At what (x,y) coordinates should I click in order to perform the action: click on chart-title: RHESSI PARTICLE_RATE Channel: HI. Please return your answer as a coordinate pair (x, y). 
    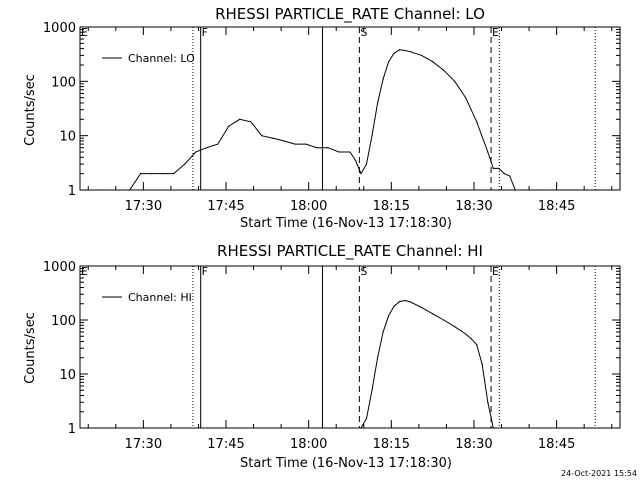
    Looking at the image, I should click on (350, 251).